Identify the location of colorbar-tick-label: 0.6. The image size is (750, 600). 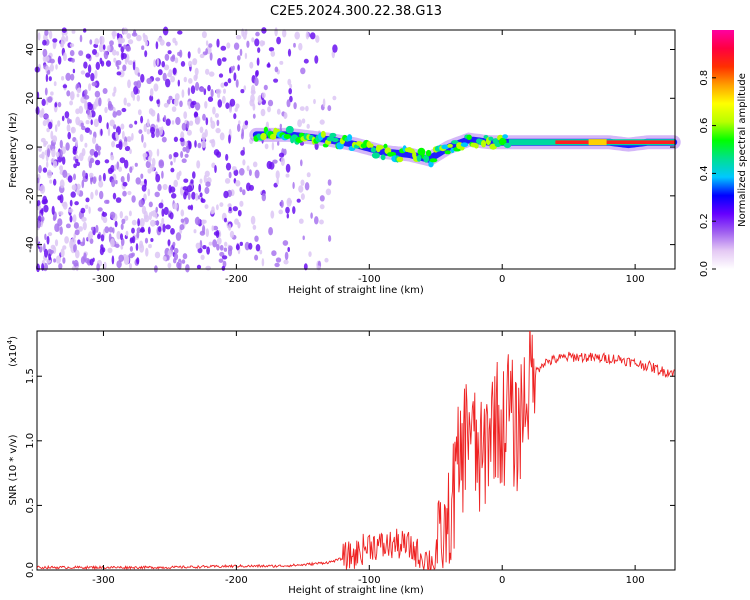
(704, 126).